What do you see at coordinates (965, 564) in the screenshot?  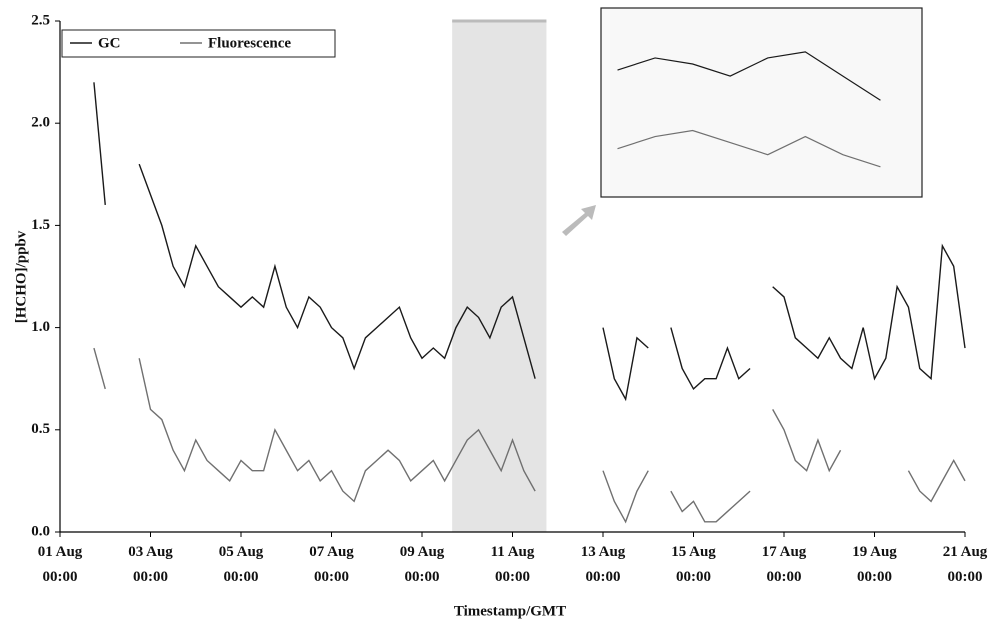 I see `x-tick-label: 21 Aug 00:00` at bounding box center [965, 564].